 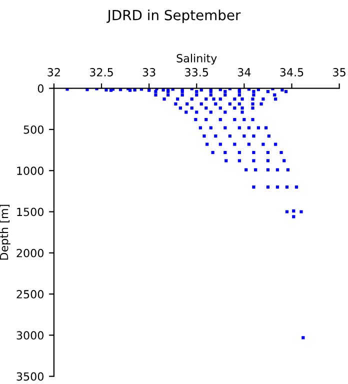 What do you see at coordinates (30, 170) in the screenshot?
I see `y-tick-label: 1000` at bounding box center [30, 170].